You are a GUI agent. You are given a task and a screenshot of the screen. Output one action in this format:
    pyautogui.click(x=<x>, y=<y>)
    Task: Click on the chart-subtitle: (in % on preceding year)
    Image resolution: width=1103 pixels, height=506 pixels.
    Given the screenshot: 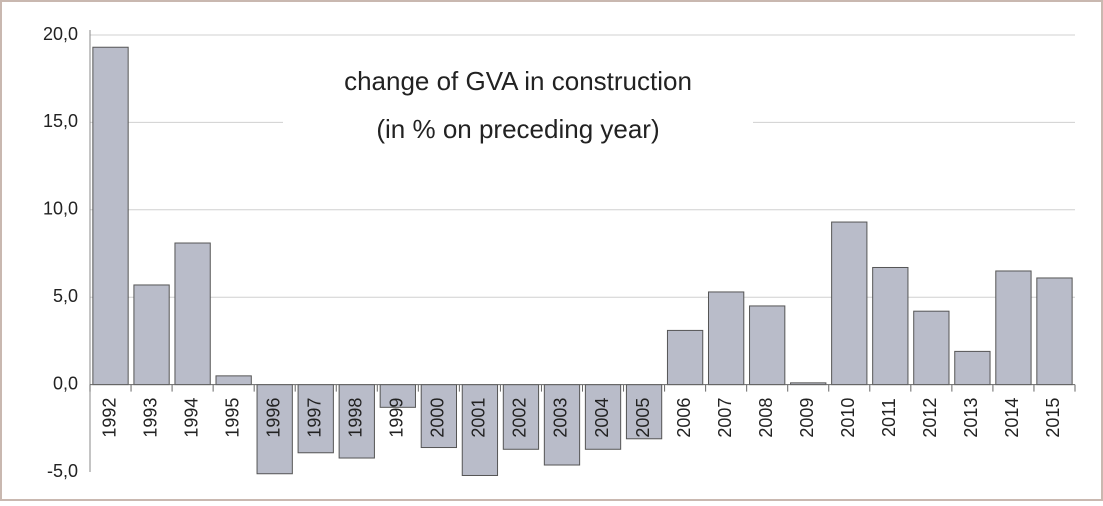 What is the action you would take?
    pyautogui.click(x=517, y=129)
    